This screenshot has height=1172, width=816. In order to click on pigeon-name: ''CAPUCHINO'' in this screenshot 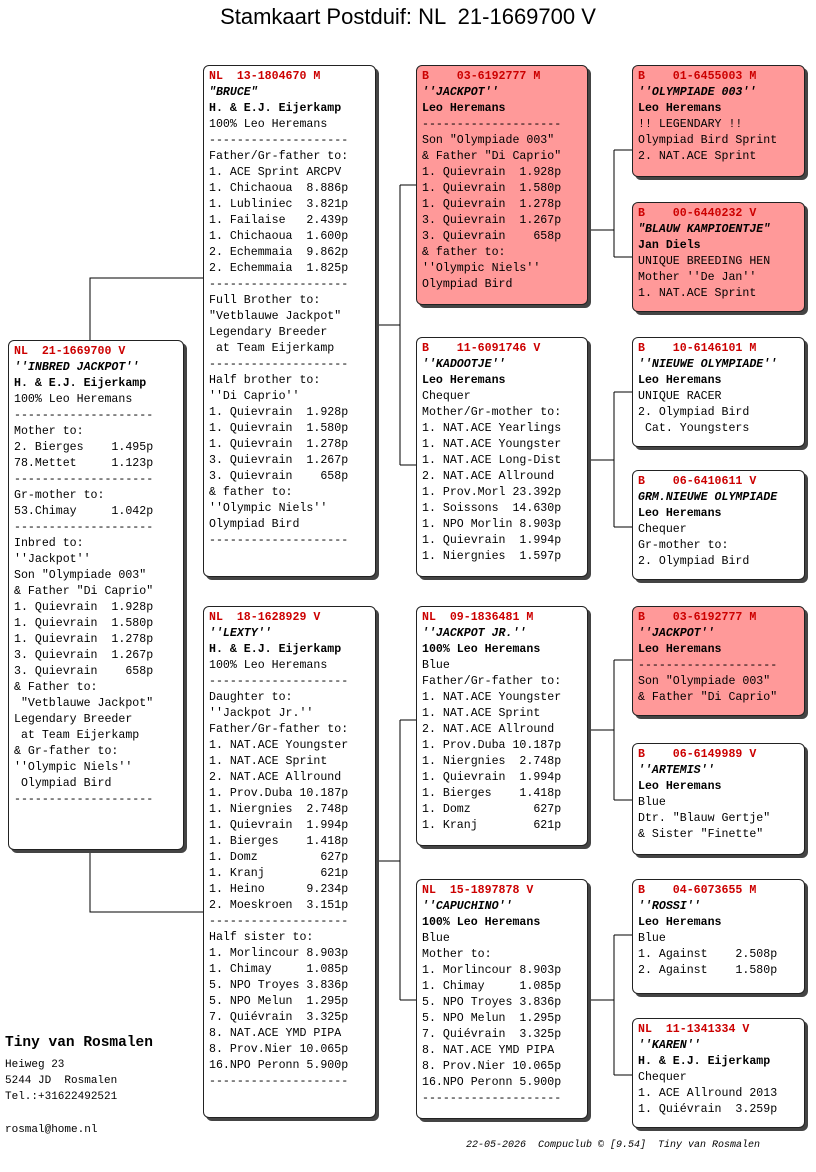, I will do `click(467, 906)`.